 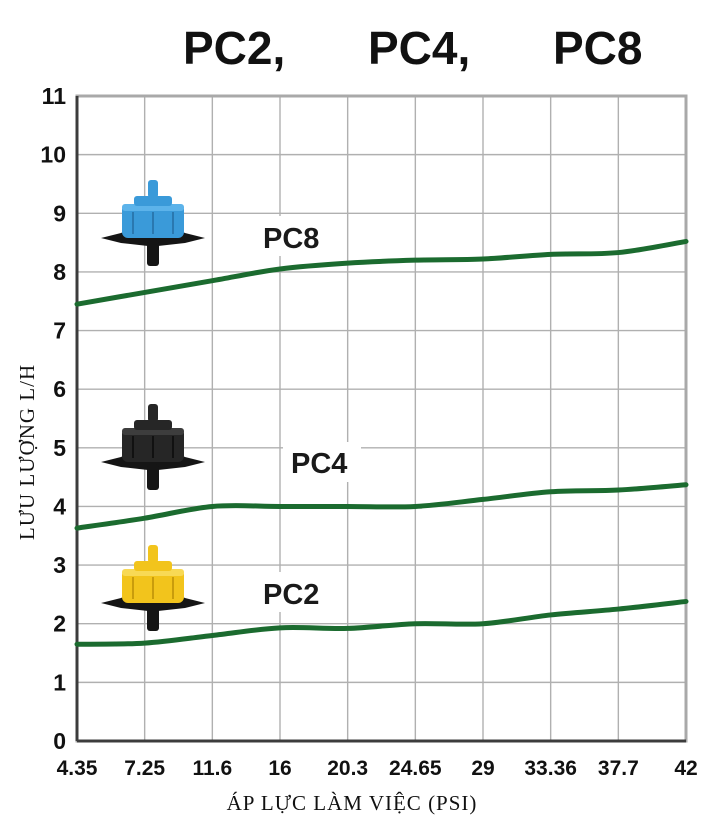 What do you see at coordinates (279, 768) in the screenshot?
I see `x-tick-label: 16` at bounding box center [279, 768].